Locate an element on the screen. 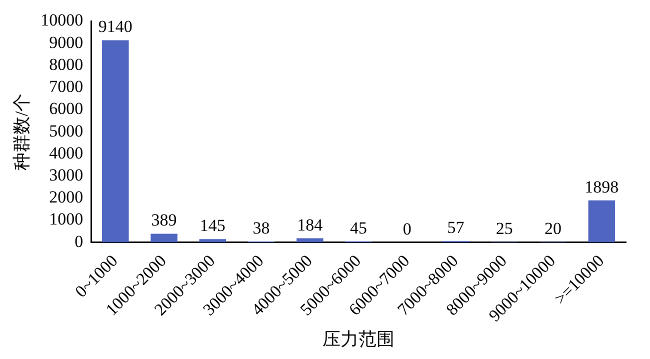 This screenshot has height=359, width=650. data-label: 145 is located at coordinates (213, 226).